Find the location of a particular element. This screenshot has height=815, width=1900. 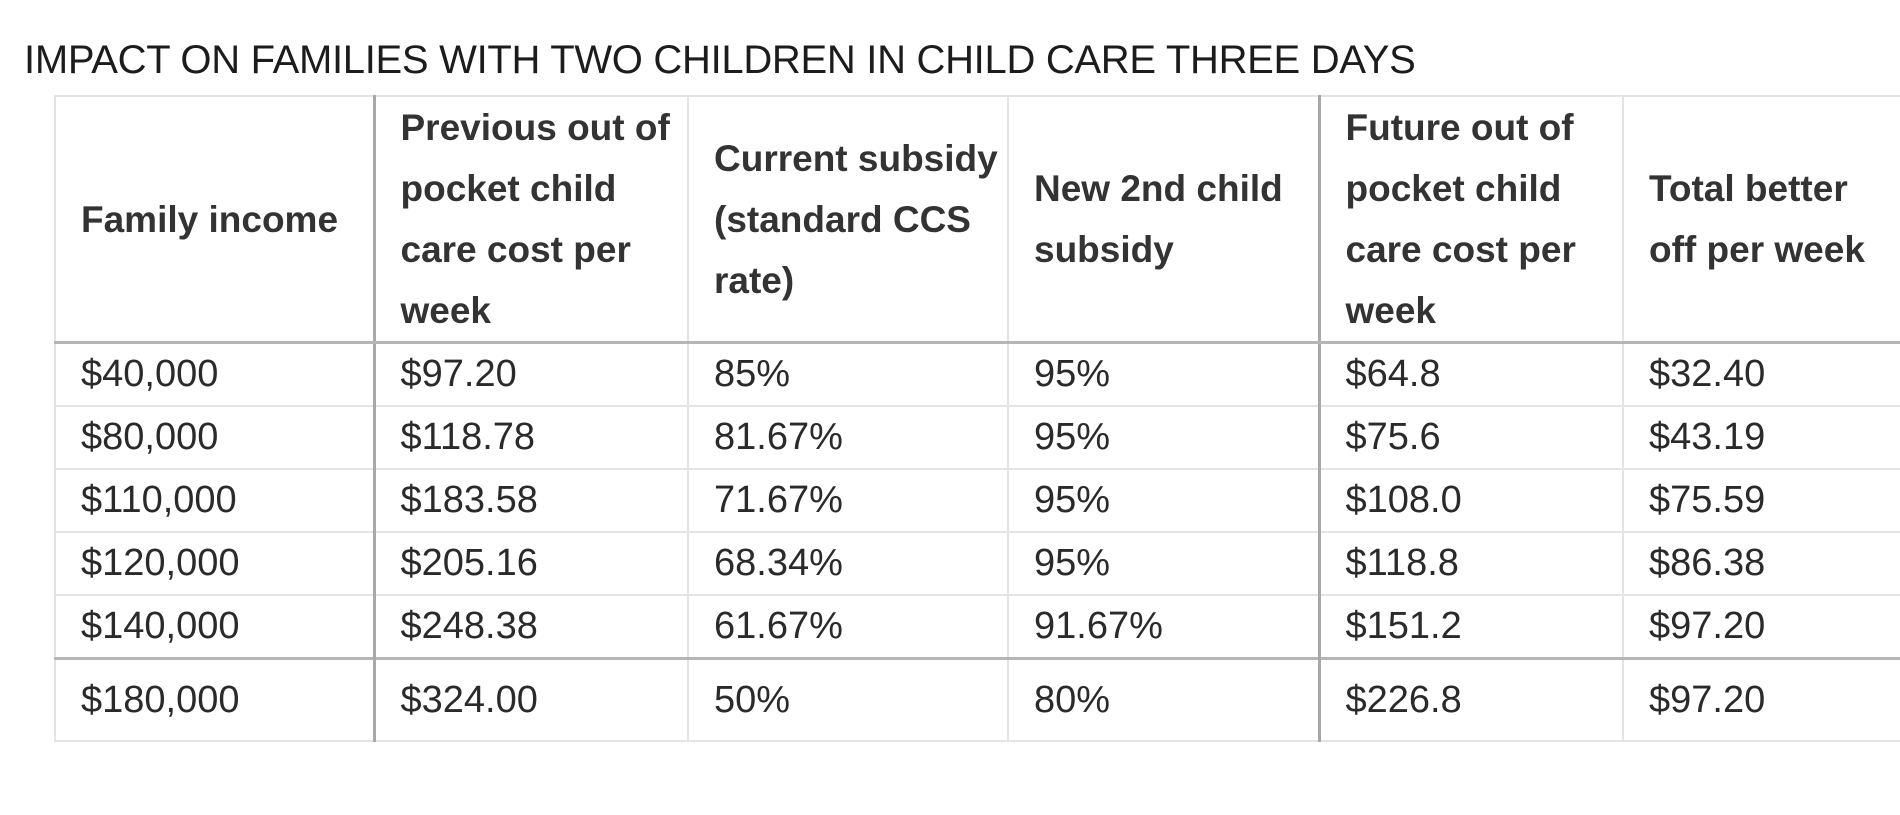

header-family-income: Family income is located at coordinates (215, 219).